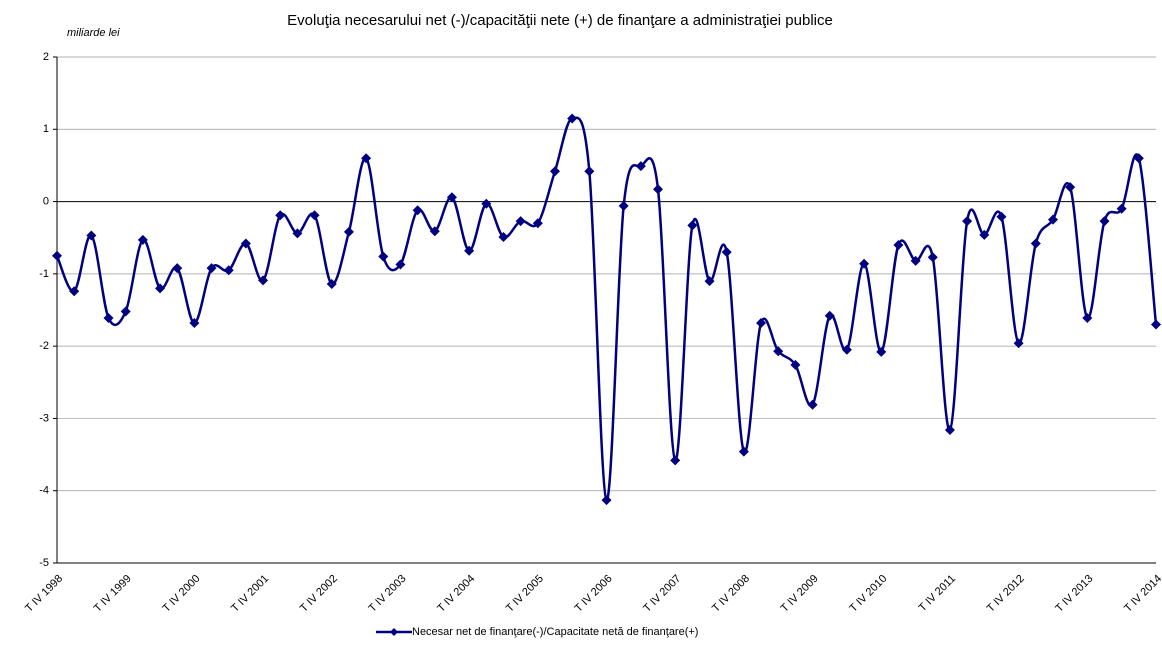 The width and height of the screenshot is (1162, 647). Describe the element at coordinates (181, 594) in the screenshot. I see `x-tick-label: T IV 2000` at that location.